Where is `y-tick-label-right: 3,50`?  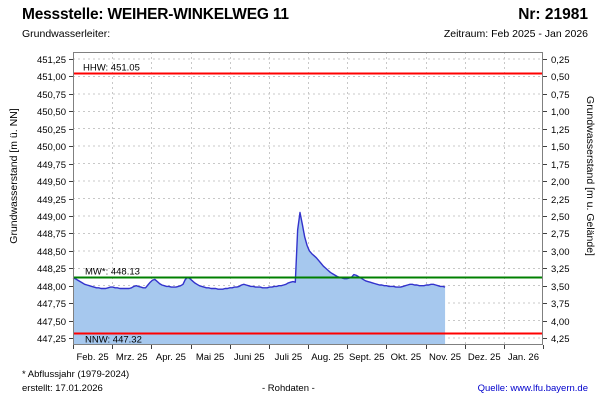 y-tick-label-right: 3,50 is located at coordinates (560, 287).